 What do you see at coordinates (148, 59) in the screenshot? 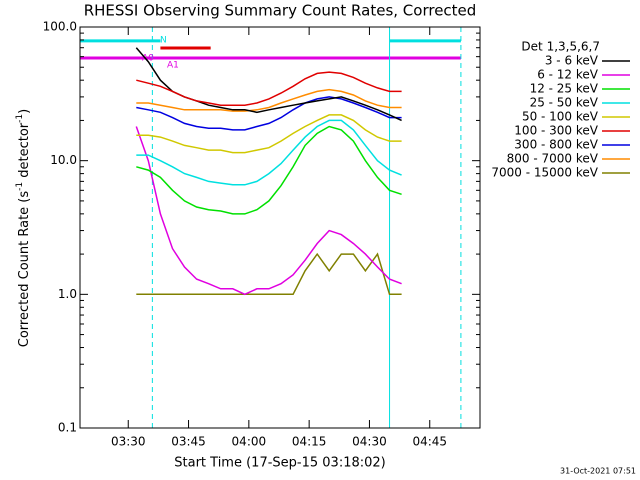
I see `annotation: A0` at bounding box center [148, 59].